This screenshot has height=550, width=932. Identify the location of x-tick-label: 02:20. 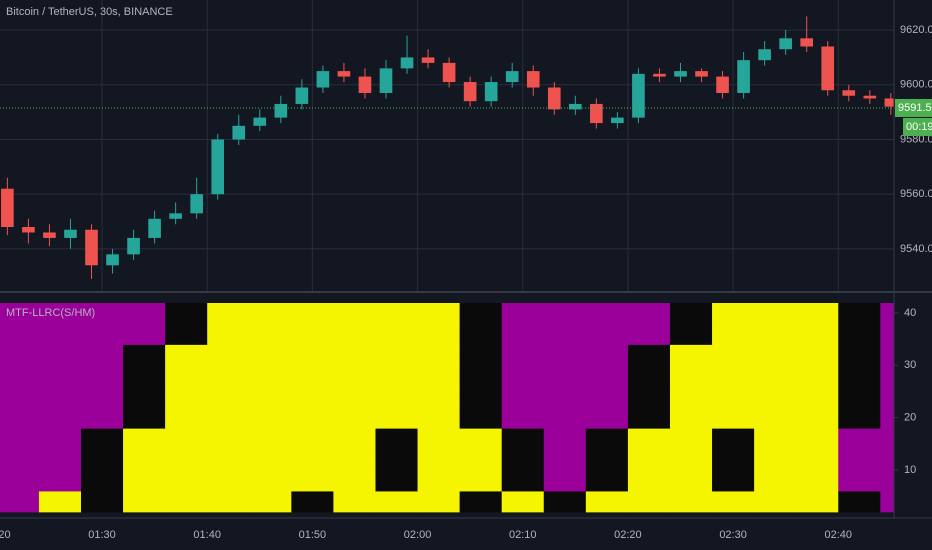
(628, 535).